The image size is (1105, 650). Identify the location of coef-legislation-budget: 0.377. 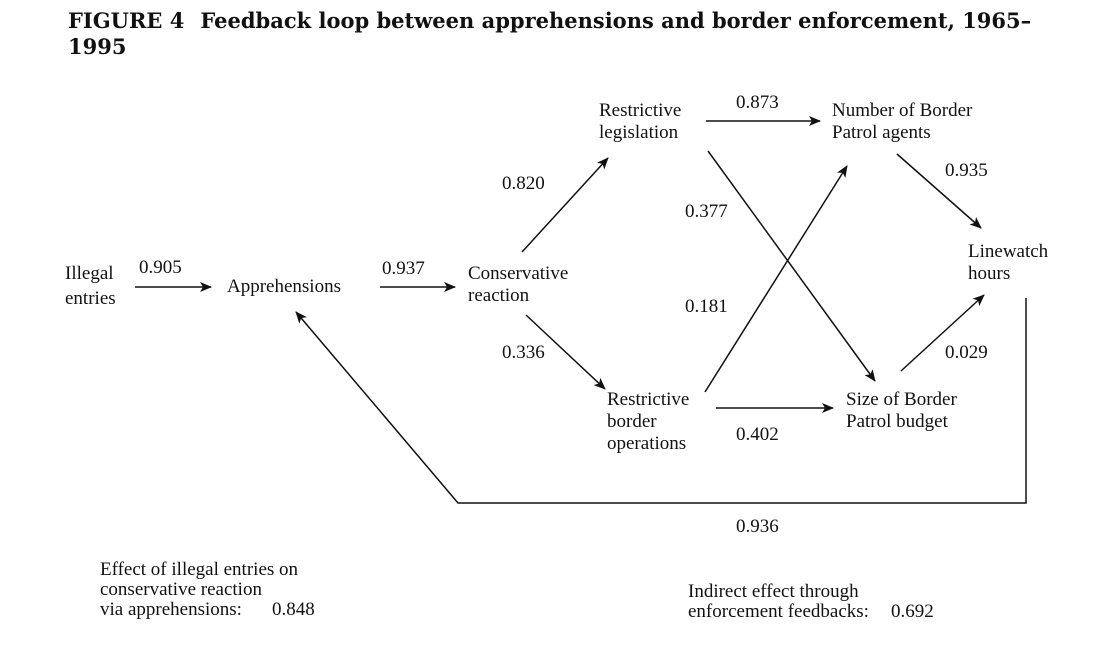
(706, 211).